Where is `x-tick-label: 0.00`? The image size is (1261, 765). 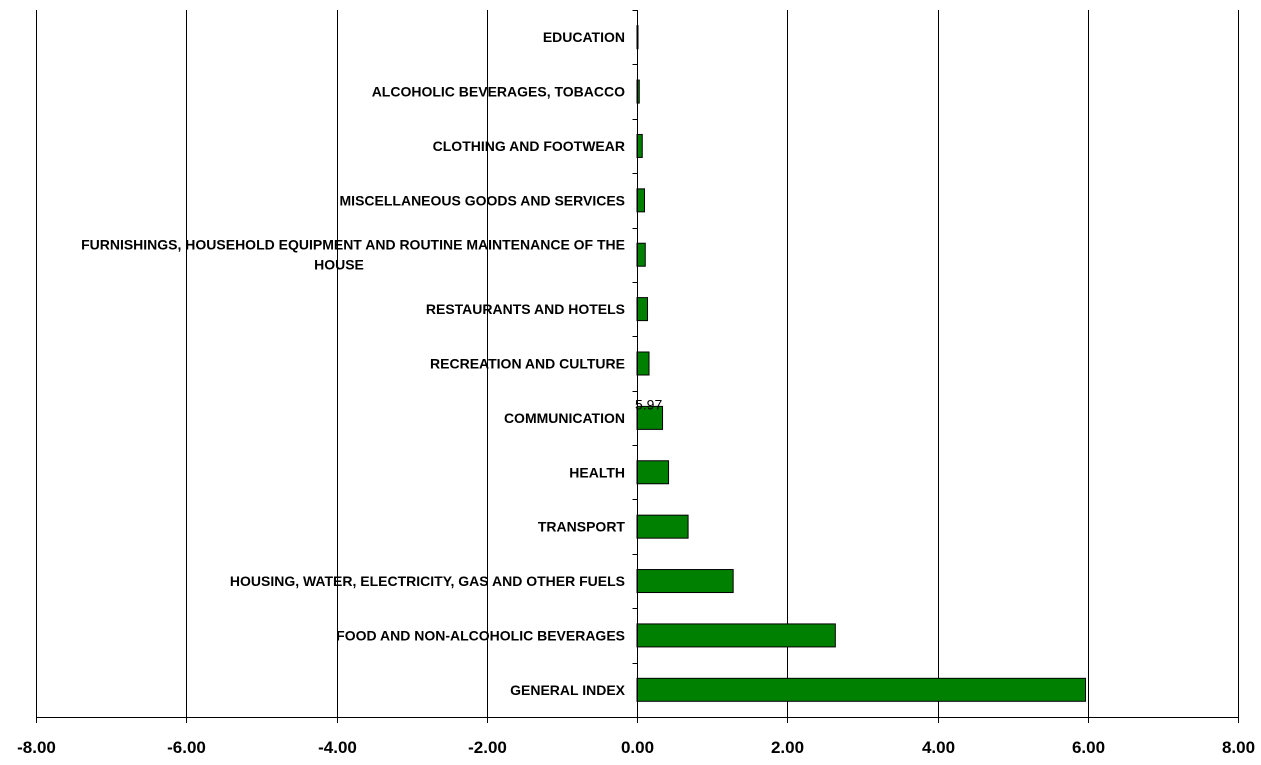 x-tick-label: 0.00 is located at coordinates (637, 747).